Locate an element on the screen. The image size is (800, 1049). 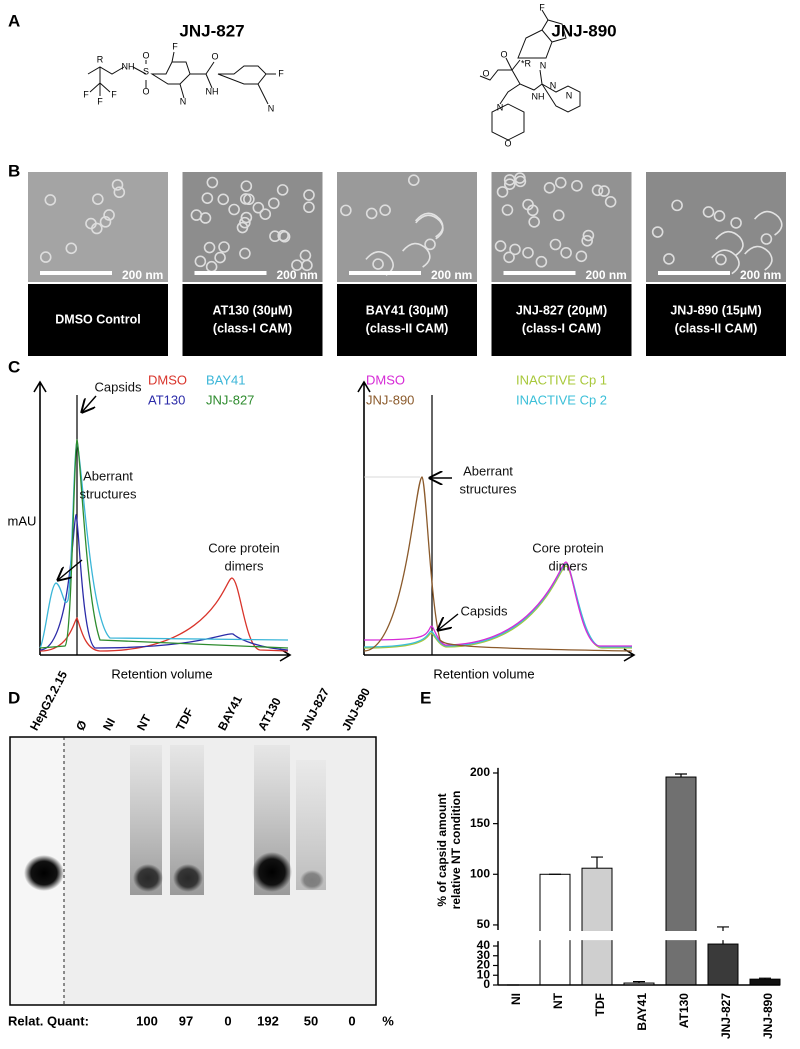
micrograph is located at coordinates (252, 227).